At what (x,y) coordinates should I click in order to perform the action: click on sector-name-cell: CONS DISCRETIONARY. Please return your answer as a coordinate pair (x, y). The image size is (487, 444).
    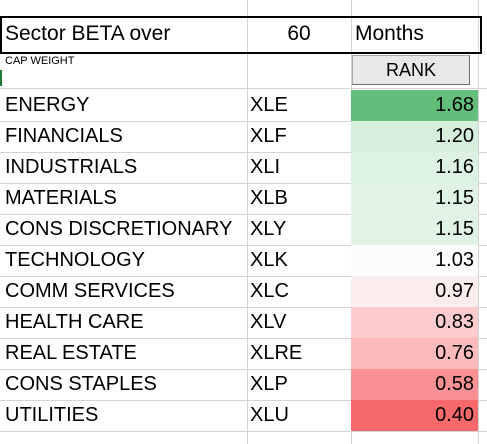
    Looking at the image, I should click on (119, 229).